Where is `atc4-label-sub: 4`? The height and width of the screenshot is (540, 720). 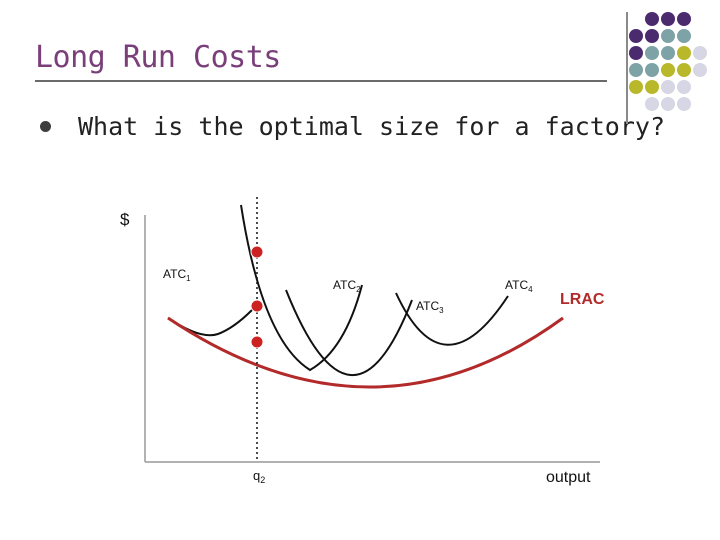
atc4-label-sub: 4 is located at coordinates (530, 289).